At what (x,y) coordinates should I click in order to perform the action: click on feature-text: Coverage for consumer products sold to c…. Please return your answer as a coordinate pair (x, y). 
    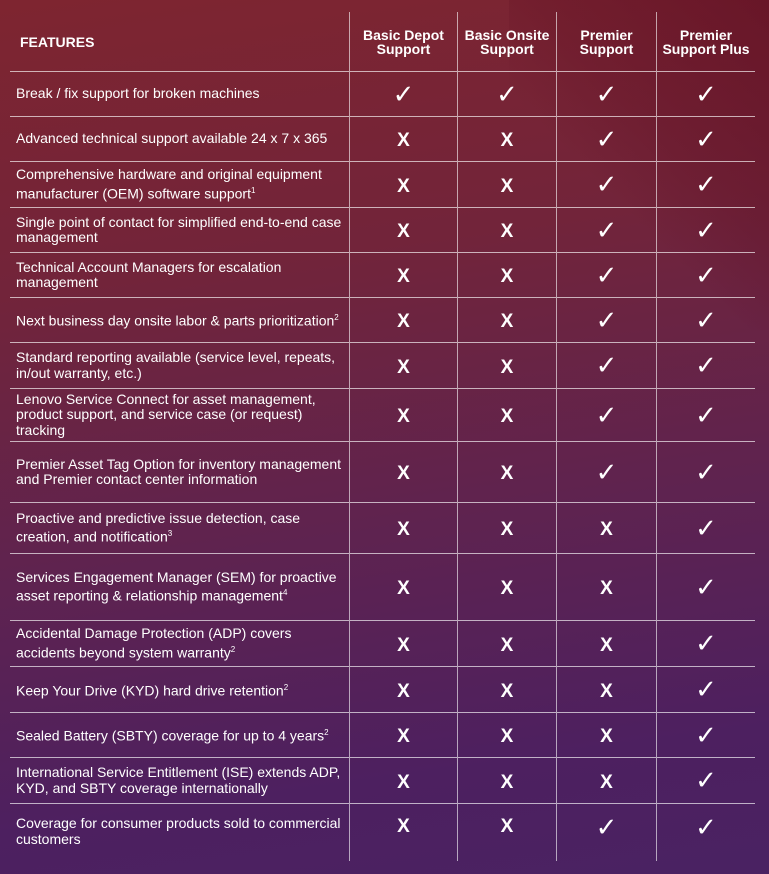
    Looking at the image, I should click on (178, 831).